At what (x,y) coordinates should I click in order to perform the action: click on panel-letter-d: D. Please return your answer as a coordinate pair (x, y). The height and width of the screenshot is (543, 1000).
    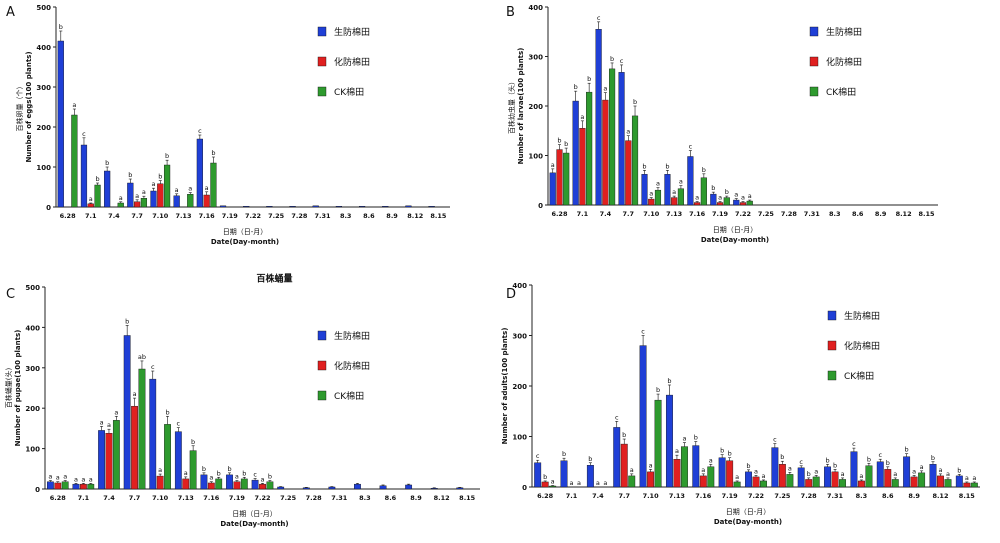
    Looking at the image, I should click on (511, 294).